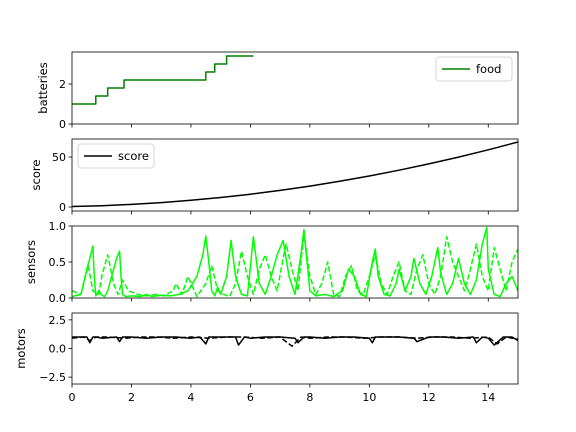 The width and height of the screenshot is (576, 432). What do you see at coordinates (250, 397) in the screenshot?
I see `x-tick-label: 6` at bounding box center [250, 397].